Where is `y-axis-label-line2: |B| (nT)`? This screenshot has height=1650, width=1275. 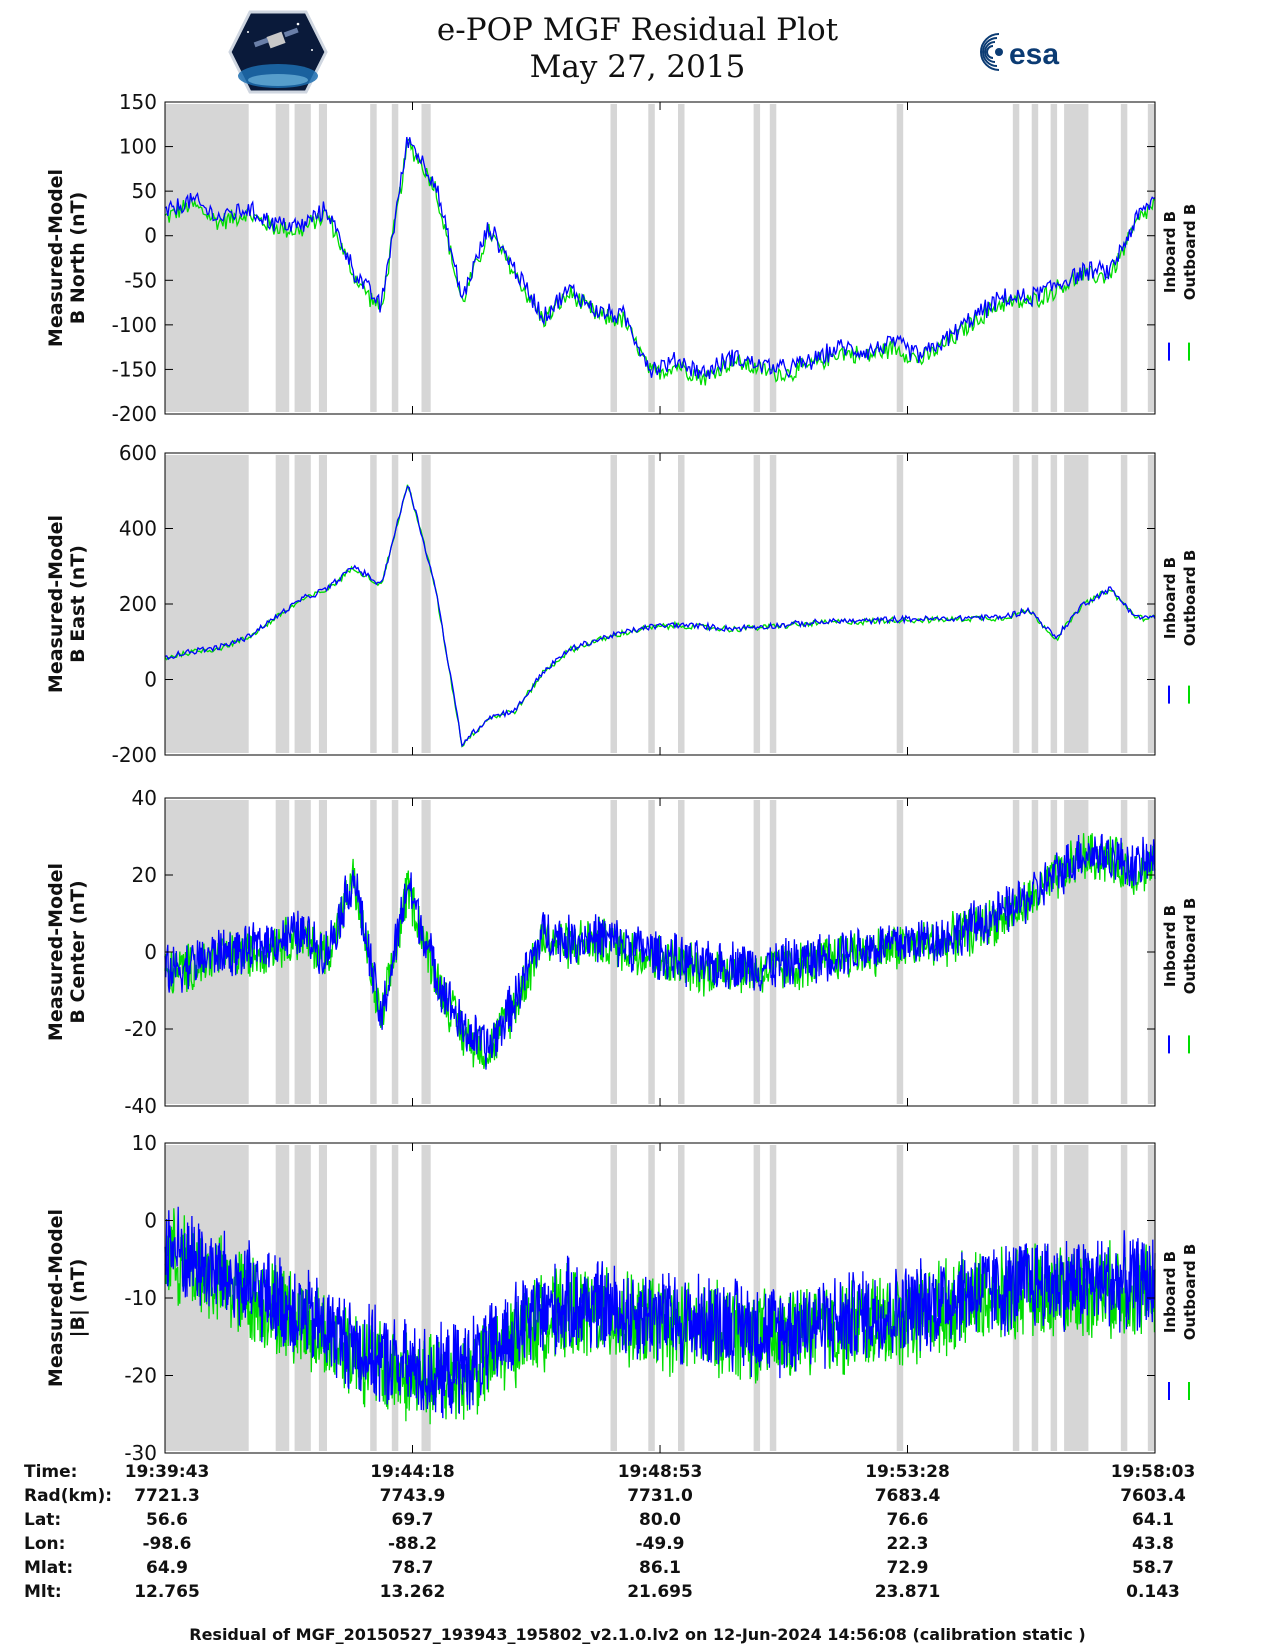
y-axis-label-line2: |B| (nT) is located at coordinates (78, 1298).